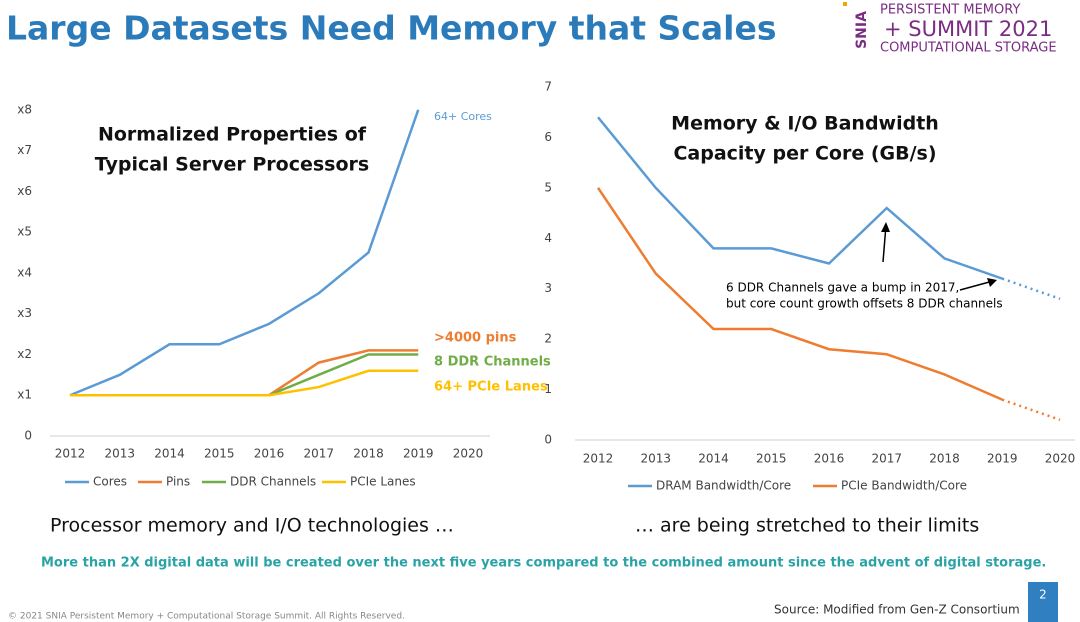 This screenshot has width=1080, height=622. I want to click on legend-label: PCIe Bandwidth/Core, so click(904, 486).